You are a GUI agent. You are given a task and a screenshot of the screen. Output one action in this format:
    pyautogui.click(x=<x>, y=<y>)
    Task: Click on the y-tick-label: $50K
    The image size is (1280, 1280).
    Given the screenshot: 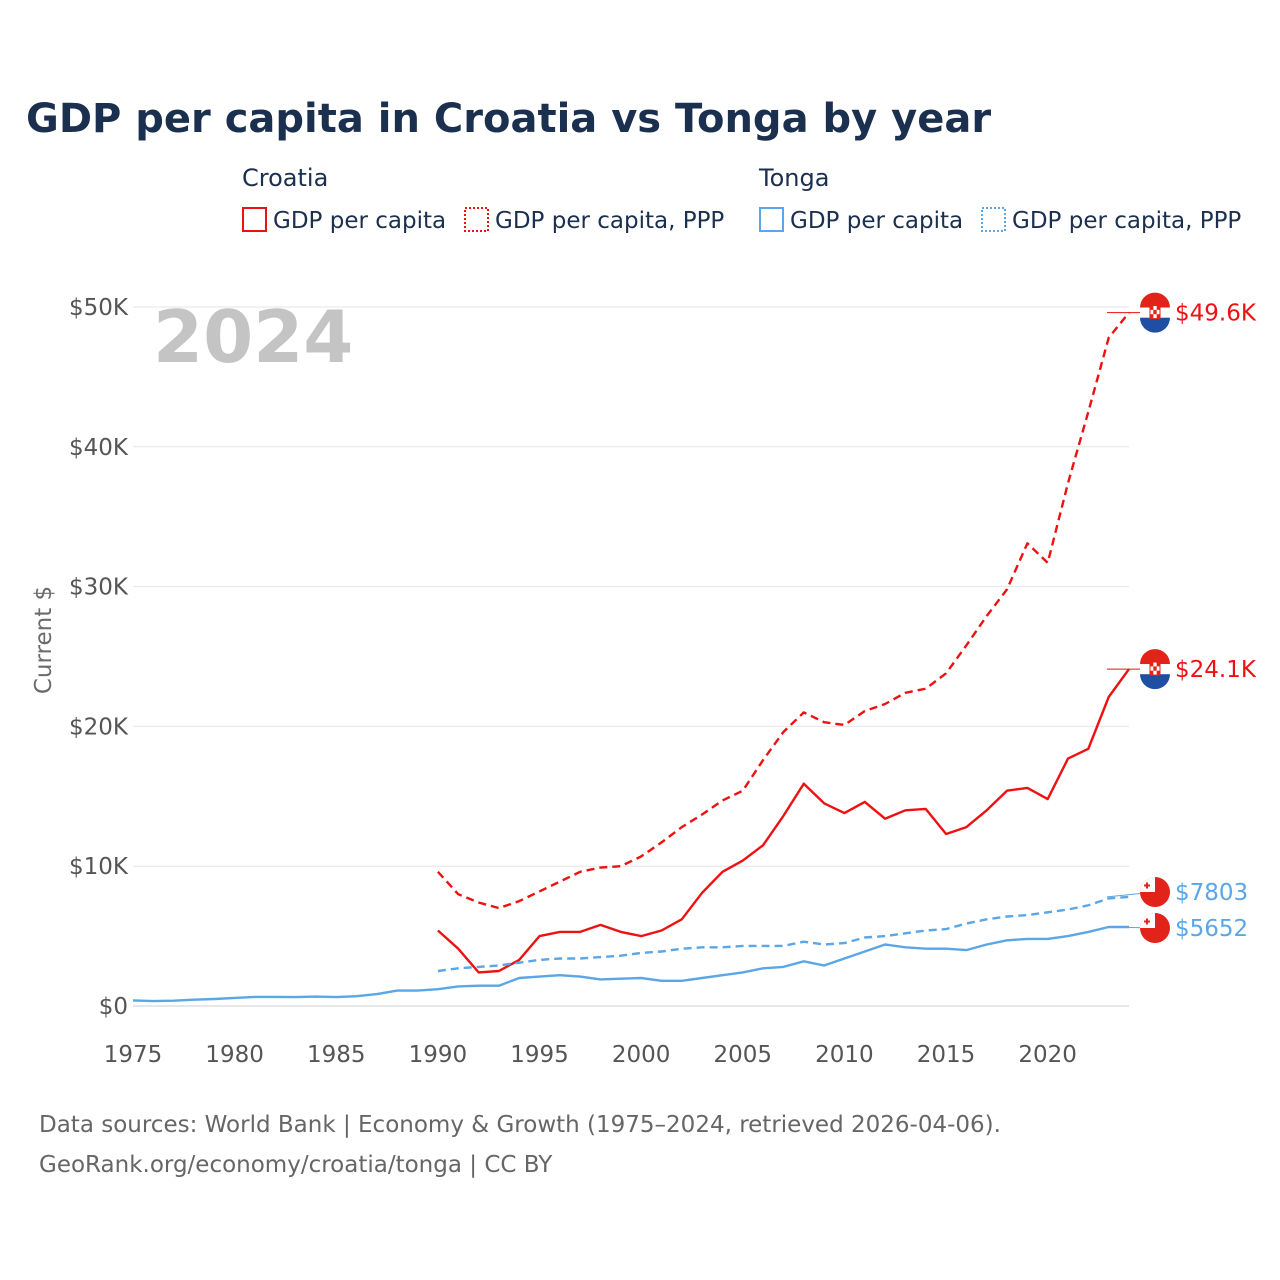 What is the action you would take?
    pyautogui.click(x=99, y=308)
    